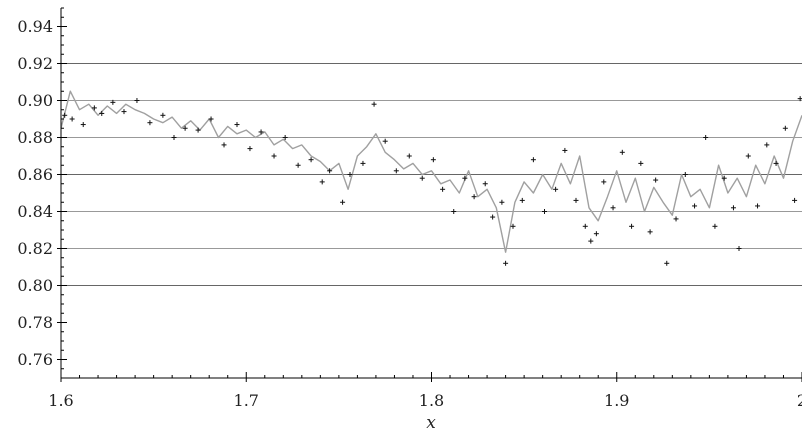 Image resolution: width=802 pixels, height=434 pixels. Describe the element at coordinates (616, 400) in the screenshot. I see `x-tick-label: 1.9` at that location.